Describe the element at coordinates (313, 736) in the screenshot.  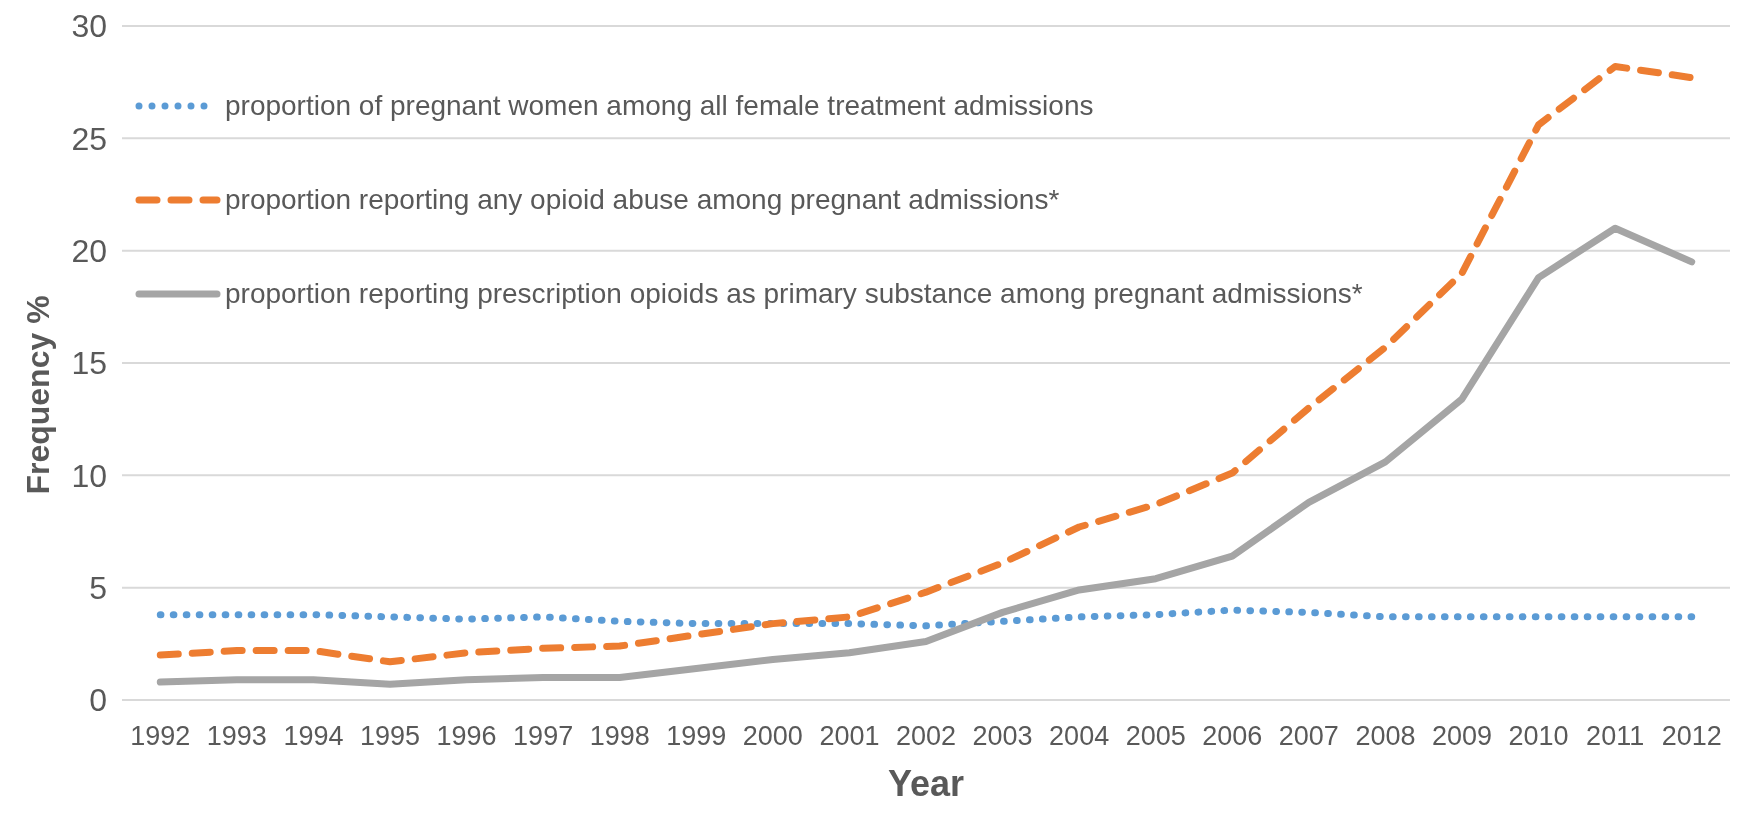
I see `x-tick-label: 1994` at that location.